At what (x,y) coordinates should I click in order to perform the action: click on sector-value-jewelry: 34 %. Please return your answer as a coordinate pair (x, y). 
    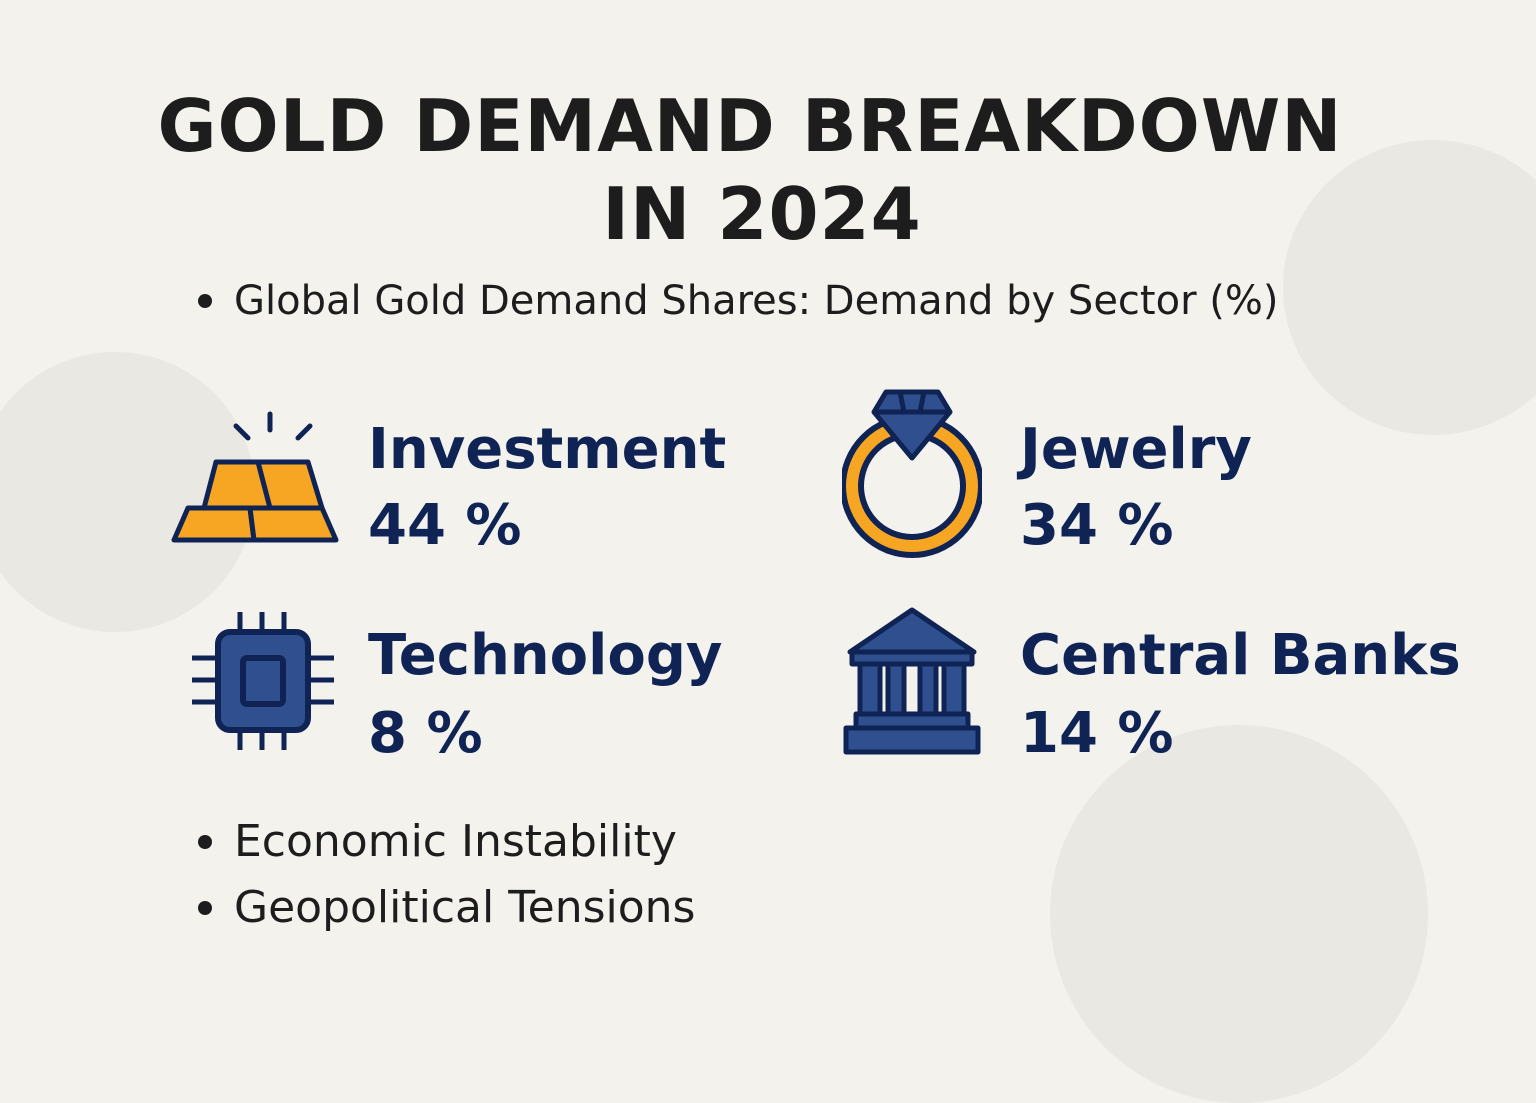
    Looking at the image, I should click on (1097, 525).